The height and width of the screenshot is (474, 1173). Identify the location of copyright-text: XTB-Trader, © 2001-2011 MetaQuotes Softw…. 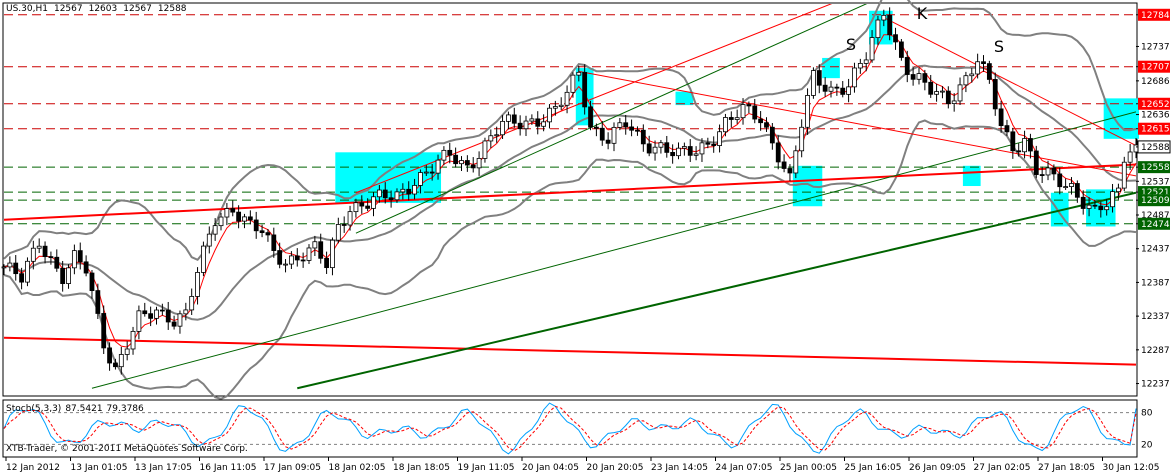
(127, 449).